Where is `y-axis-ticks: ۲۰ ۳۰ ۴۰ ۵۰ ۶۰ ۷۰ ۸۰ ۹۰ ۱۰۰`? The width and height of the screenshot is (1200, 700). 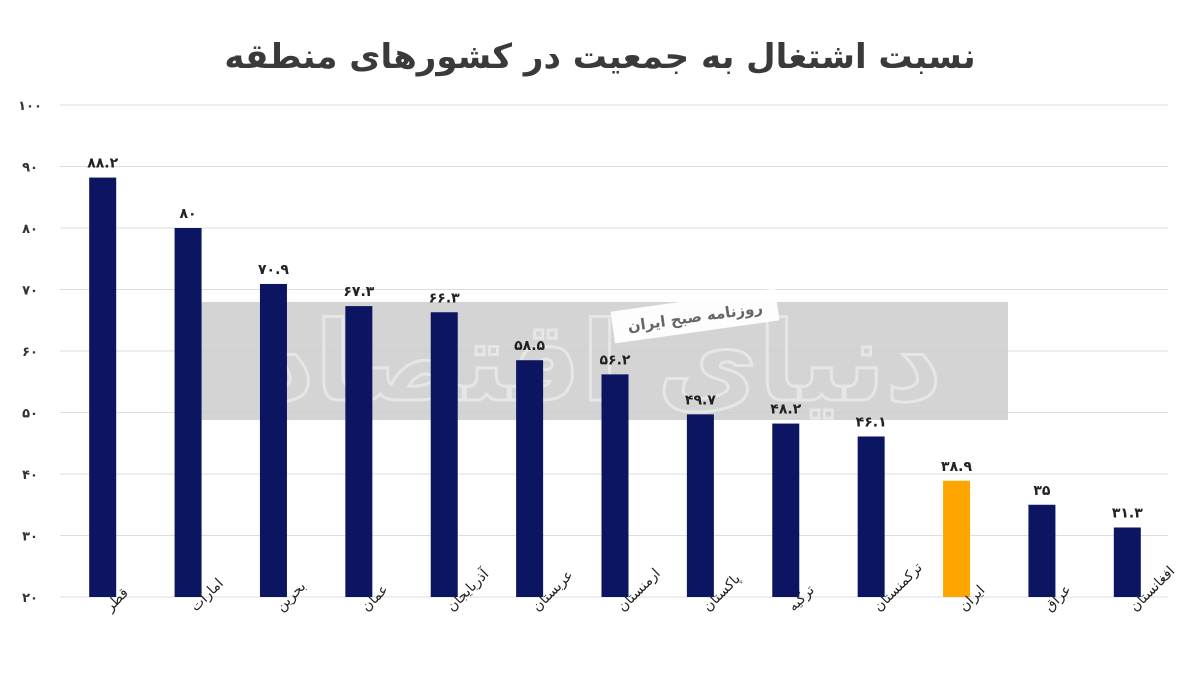 y-axis-ticks: ۲۰ ۳۰ ۴۰ ۵۰ ۶۰ ۷۰ ۸۰ ۹۰ ۱۰۰ is located at coordinates (30, 352).